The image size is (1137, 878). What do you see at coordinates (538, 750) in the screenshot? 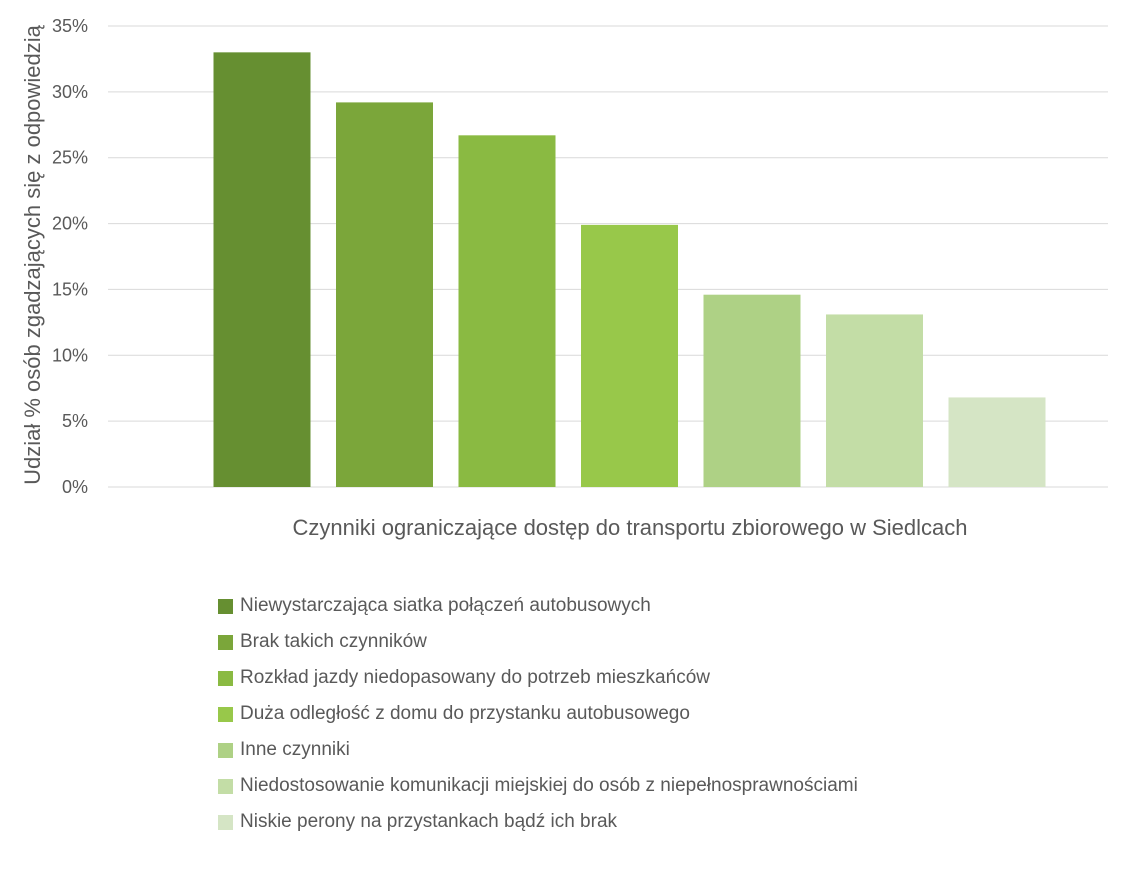
I see `legend-item: Inne czynniki` at bounding box center [538, 750].